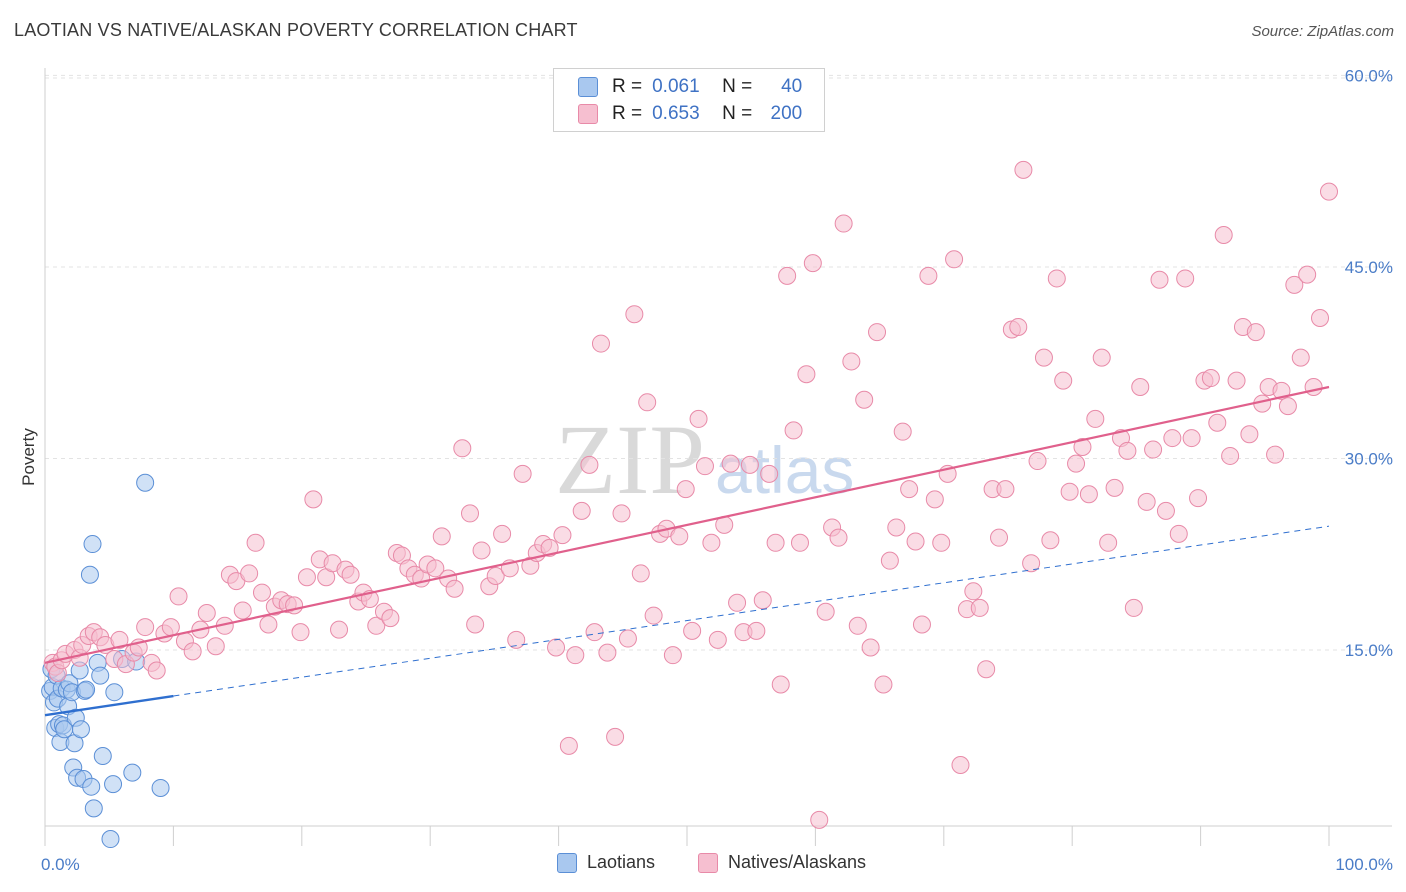  Describe the element at coordinates (621, 862) in the screenshot. I see `bottom-legend-label-laotians: Laotians` at that location.